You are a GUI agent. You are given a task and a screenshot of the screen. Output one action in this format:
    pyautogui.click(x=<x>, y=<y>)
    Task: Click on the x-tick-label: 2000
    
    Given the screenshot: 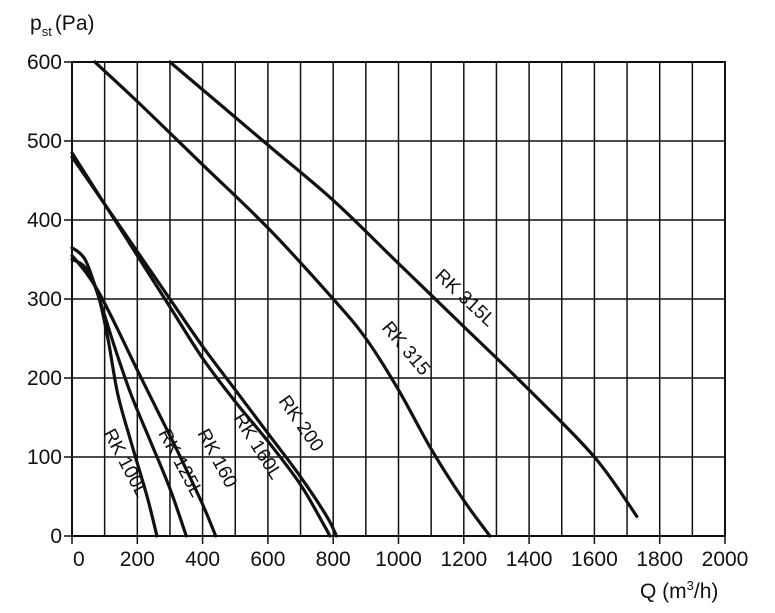 What is the action you would take?
    pyautogui.click(x=725, y=559)
    